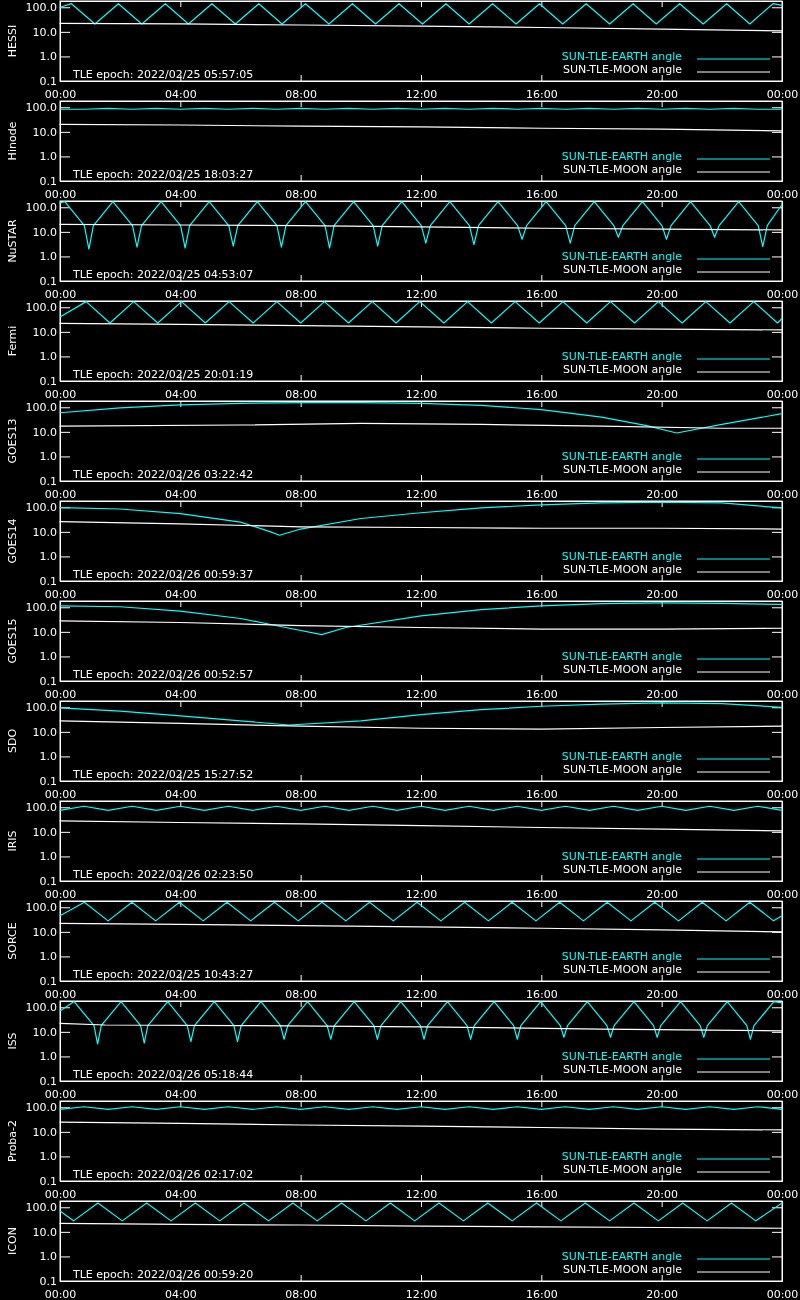 This screenshot has width=800, height=1300. Describe the element at coordinates (622, 1056) in the screenshot. I see `series-label: SUN-TLE-EARTH angle` at that location.